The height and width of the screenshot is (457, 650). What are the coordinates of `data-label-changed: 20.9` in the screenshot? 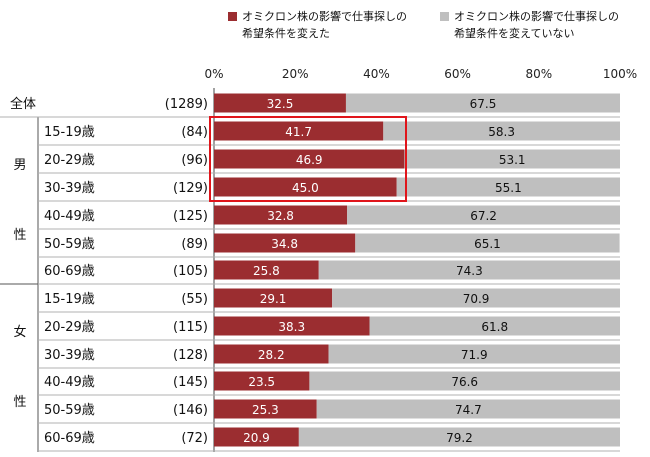 It's located at (256, 438).